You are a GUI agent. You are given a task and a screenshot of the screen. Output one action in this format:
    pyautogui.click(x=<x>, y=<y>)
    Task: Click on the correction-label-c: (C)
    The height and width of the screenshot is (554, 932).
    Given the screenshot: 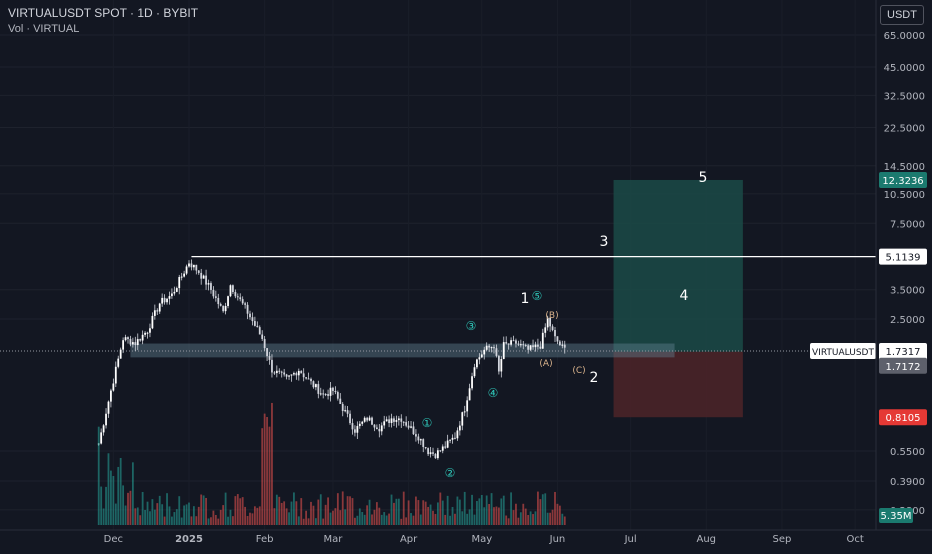 What is the action you would take?
    pyautogui.click(x=578, y=371)
    